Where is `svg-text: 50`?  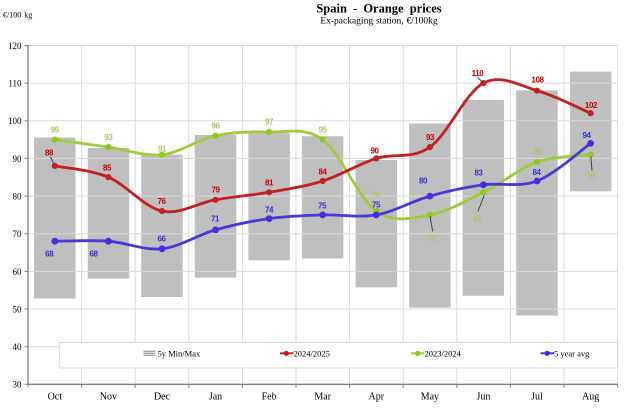 svg-text: 50 is located at coordinates (18, 309).